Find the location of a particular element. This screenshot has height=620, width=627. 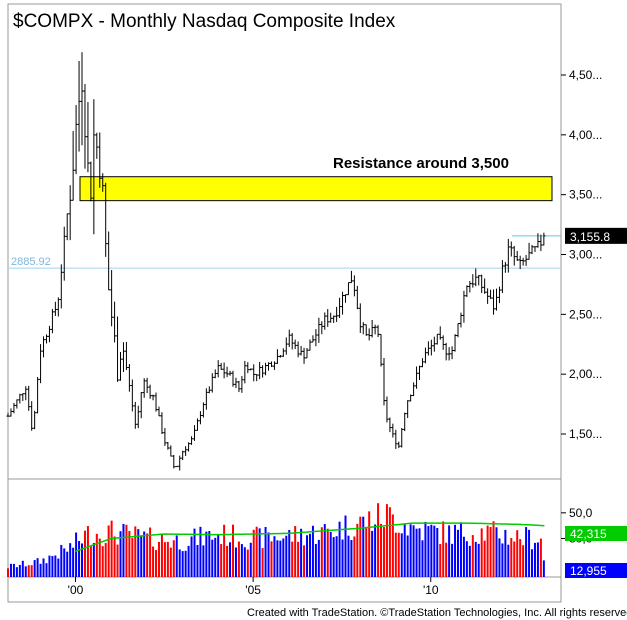

volume-moving-average is located at coordinates (310, 537).